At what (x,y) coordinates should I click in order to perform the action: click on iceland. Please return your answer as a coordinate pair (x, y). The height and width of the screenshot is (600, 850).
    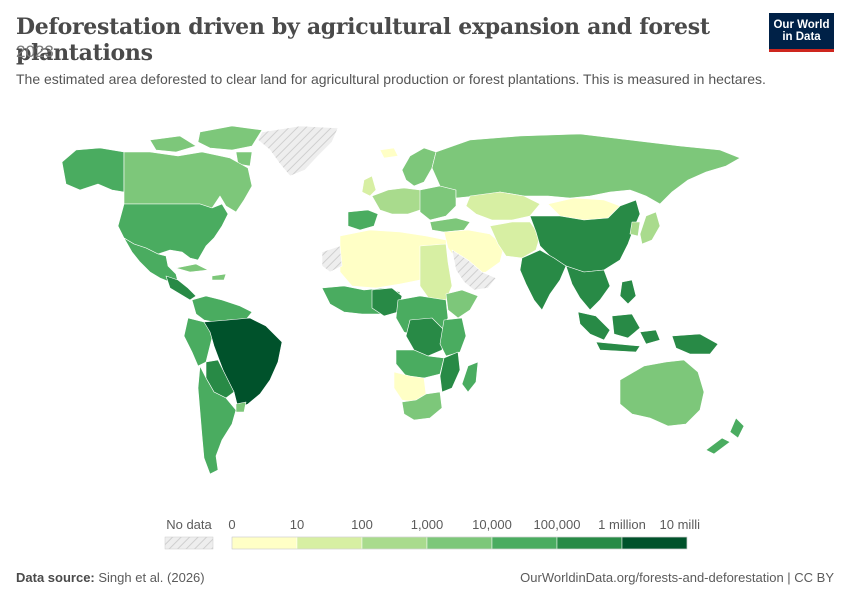
    Looking at the image, I should click on (389, 153).